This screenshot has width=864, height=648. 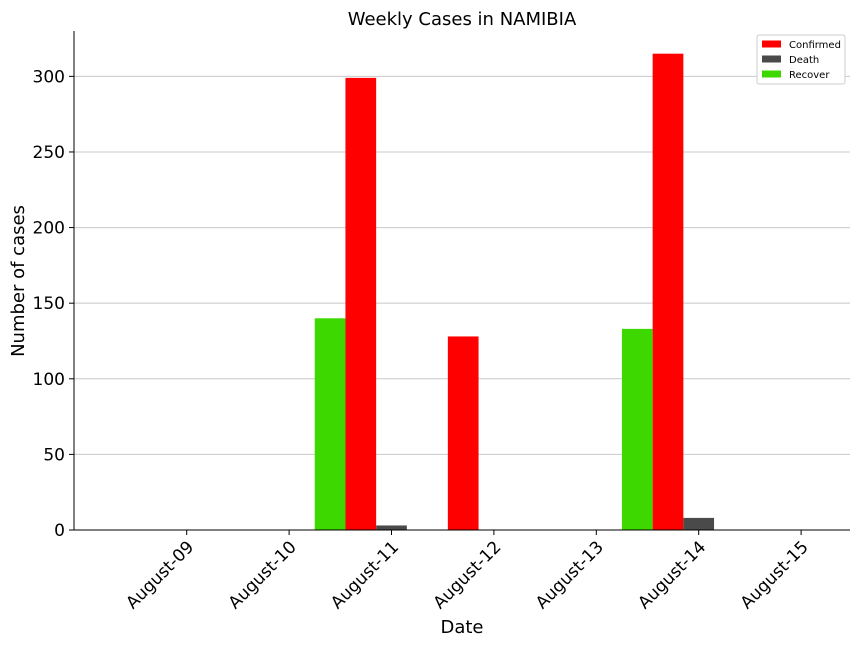 What do you see at coordinates (49, 77) in the screenshot?
I see `y-tick-label-300: 300` at bounding box center [49, 77].